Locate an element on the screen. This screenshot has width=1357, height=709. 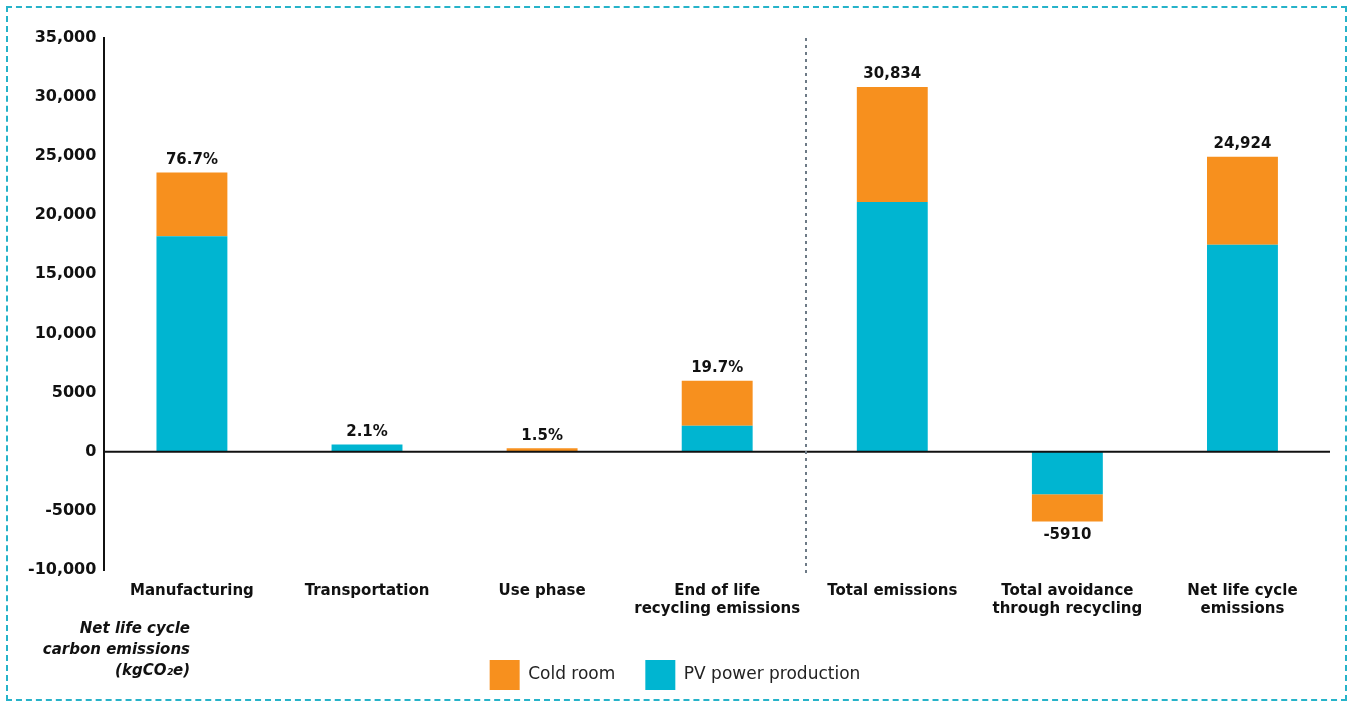
x-tick-label: Manufacturing is located at coordinates (192, 589).